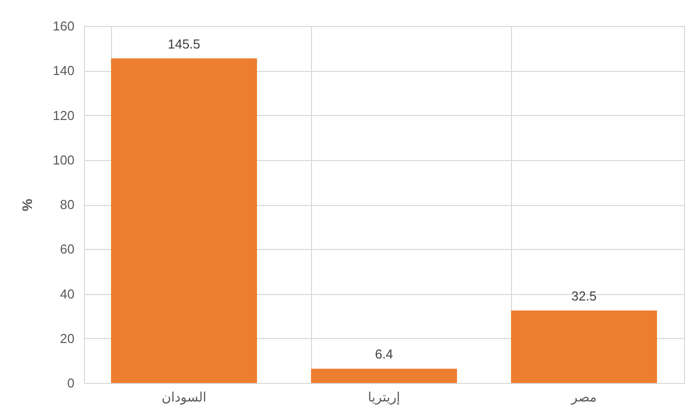 This screenshot has width=700, height=418. I want to click on y-tick-label: 160, so click(63, 26).